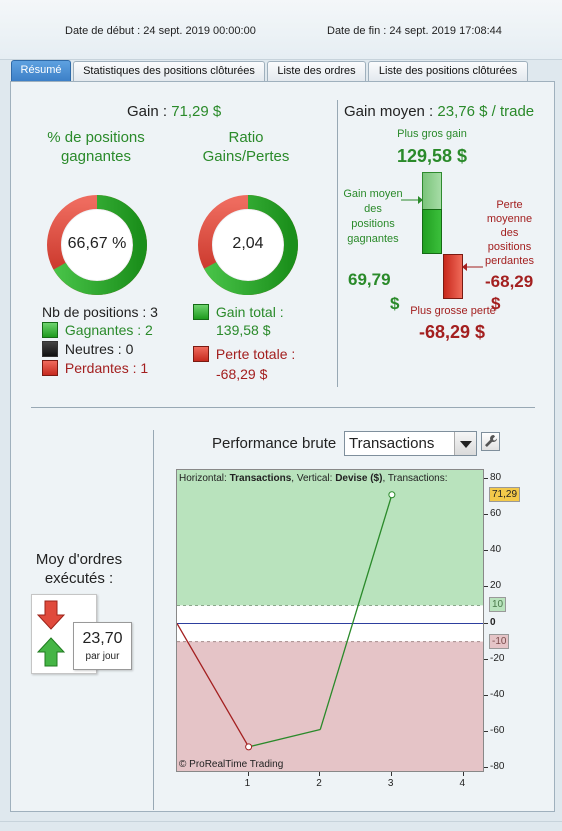 This screenshot has width=562, height=831. What do you see at coordinates (412, 200) in the screenshot?
I see `arrow-right-icon` at bounding box center [412, 200].